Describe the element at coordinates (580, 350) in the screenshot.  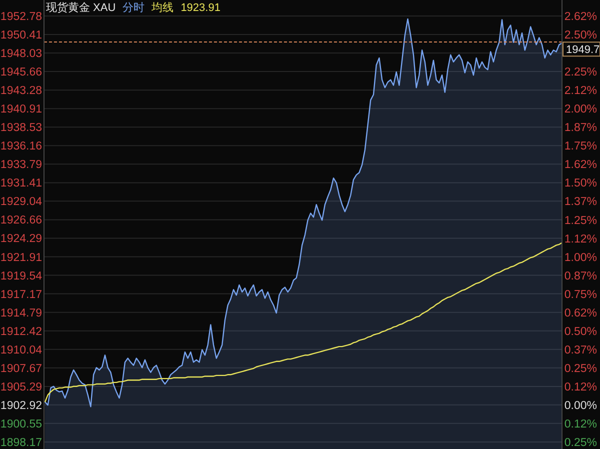
I see `y2-tick-label: 0.37%` at that location.